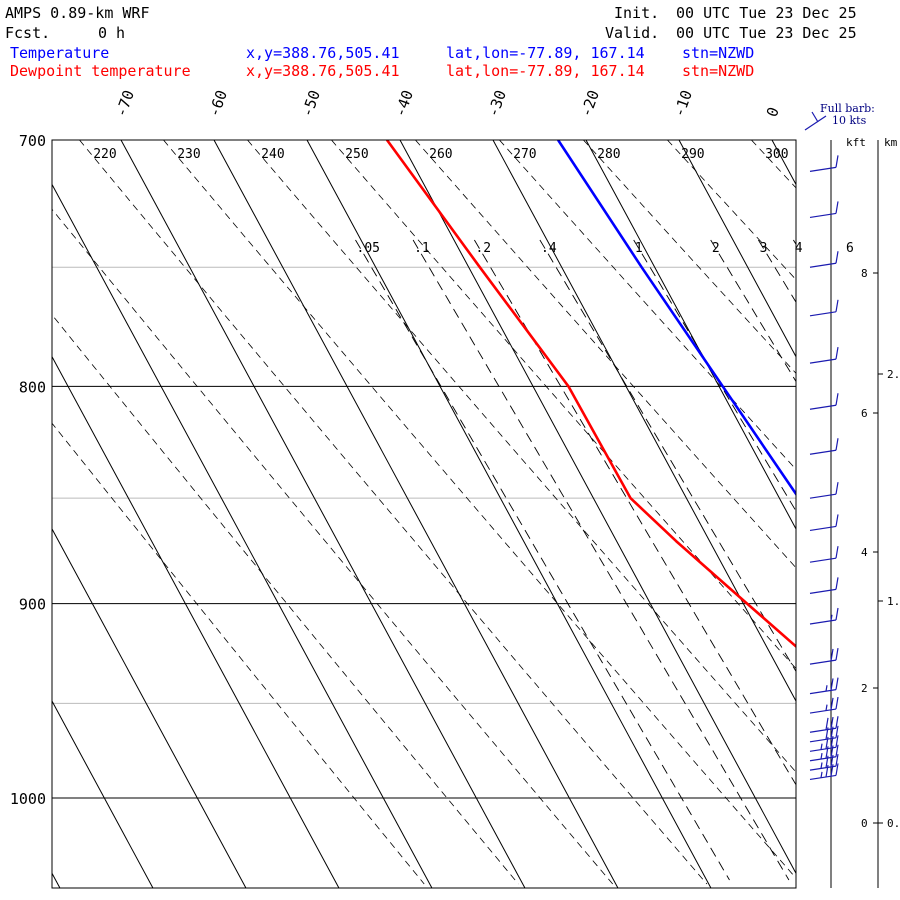 This screenshot has height=900, width=900. I want to click on mixing-ratio-label-1: .1, so click(422, 248).